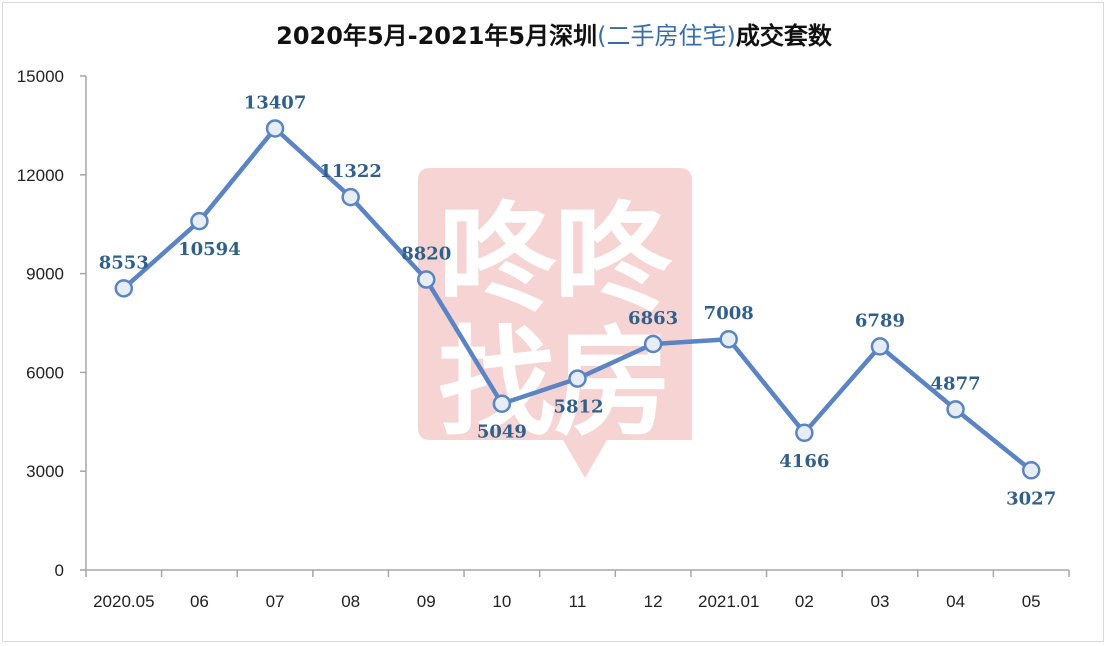 This screenshot has height=646, width=1108. What do you see at coordinates (502, 432) in the screenshot?
I see `data-label: 5049` at bounding box center [502, 432].